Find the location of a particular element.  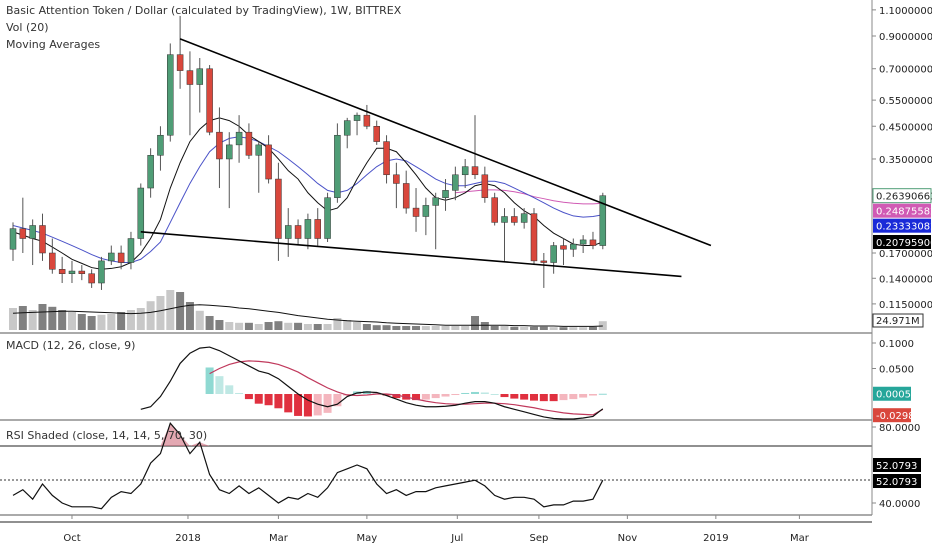

macd-signal-line is located at coordinates (406, 388).